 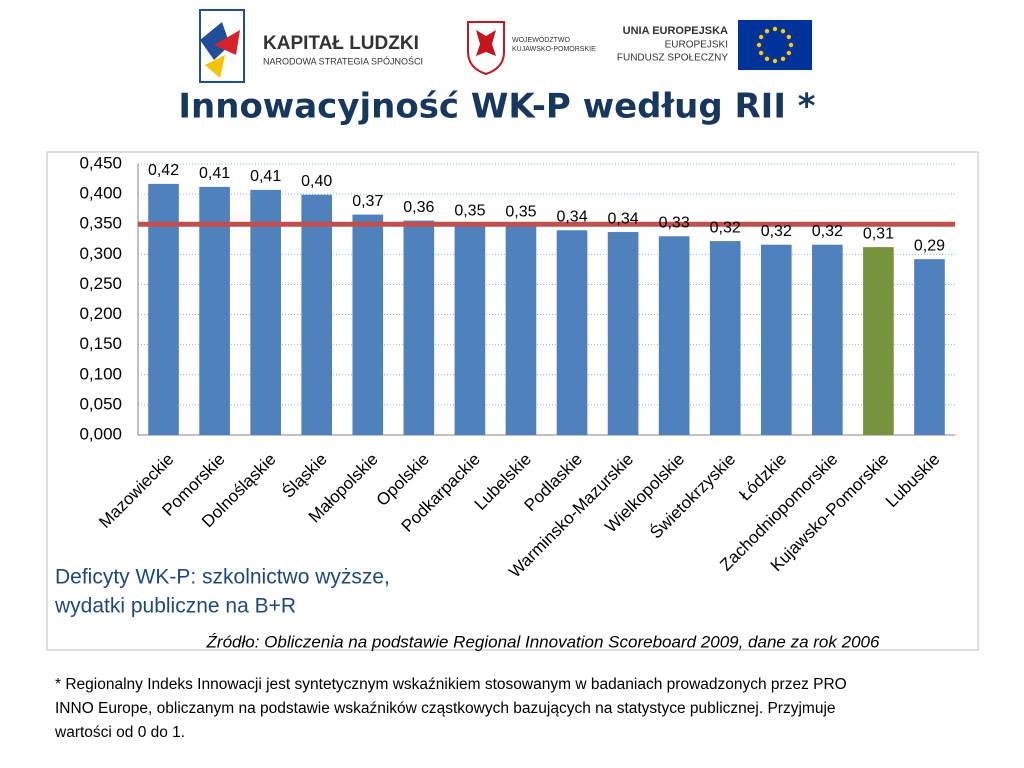 I want to click on y-tick-label: 0,050, so click(x=100, y=403).